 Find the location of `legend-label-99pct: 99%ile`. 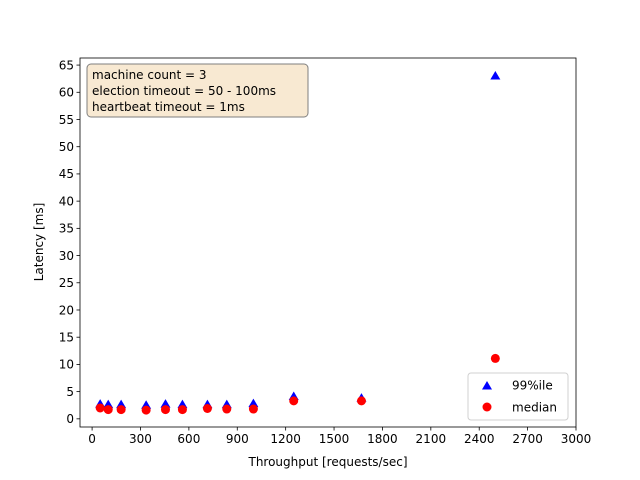

legend-label-99pct: 99%ile is located at coordinates (532, 386).